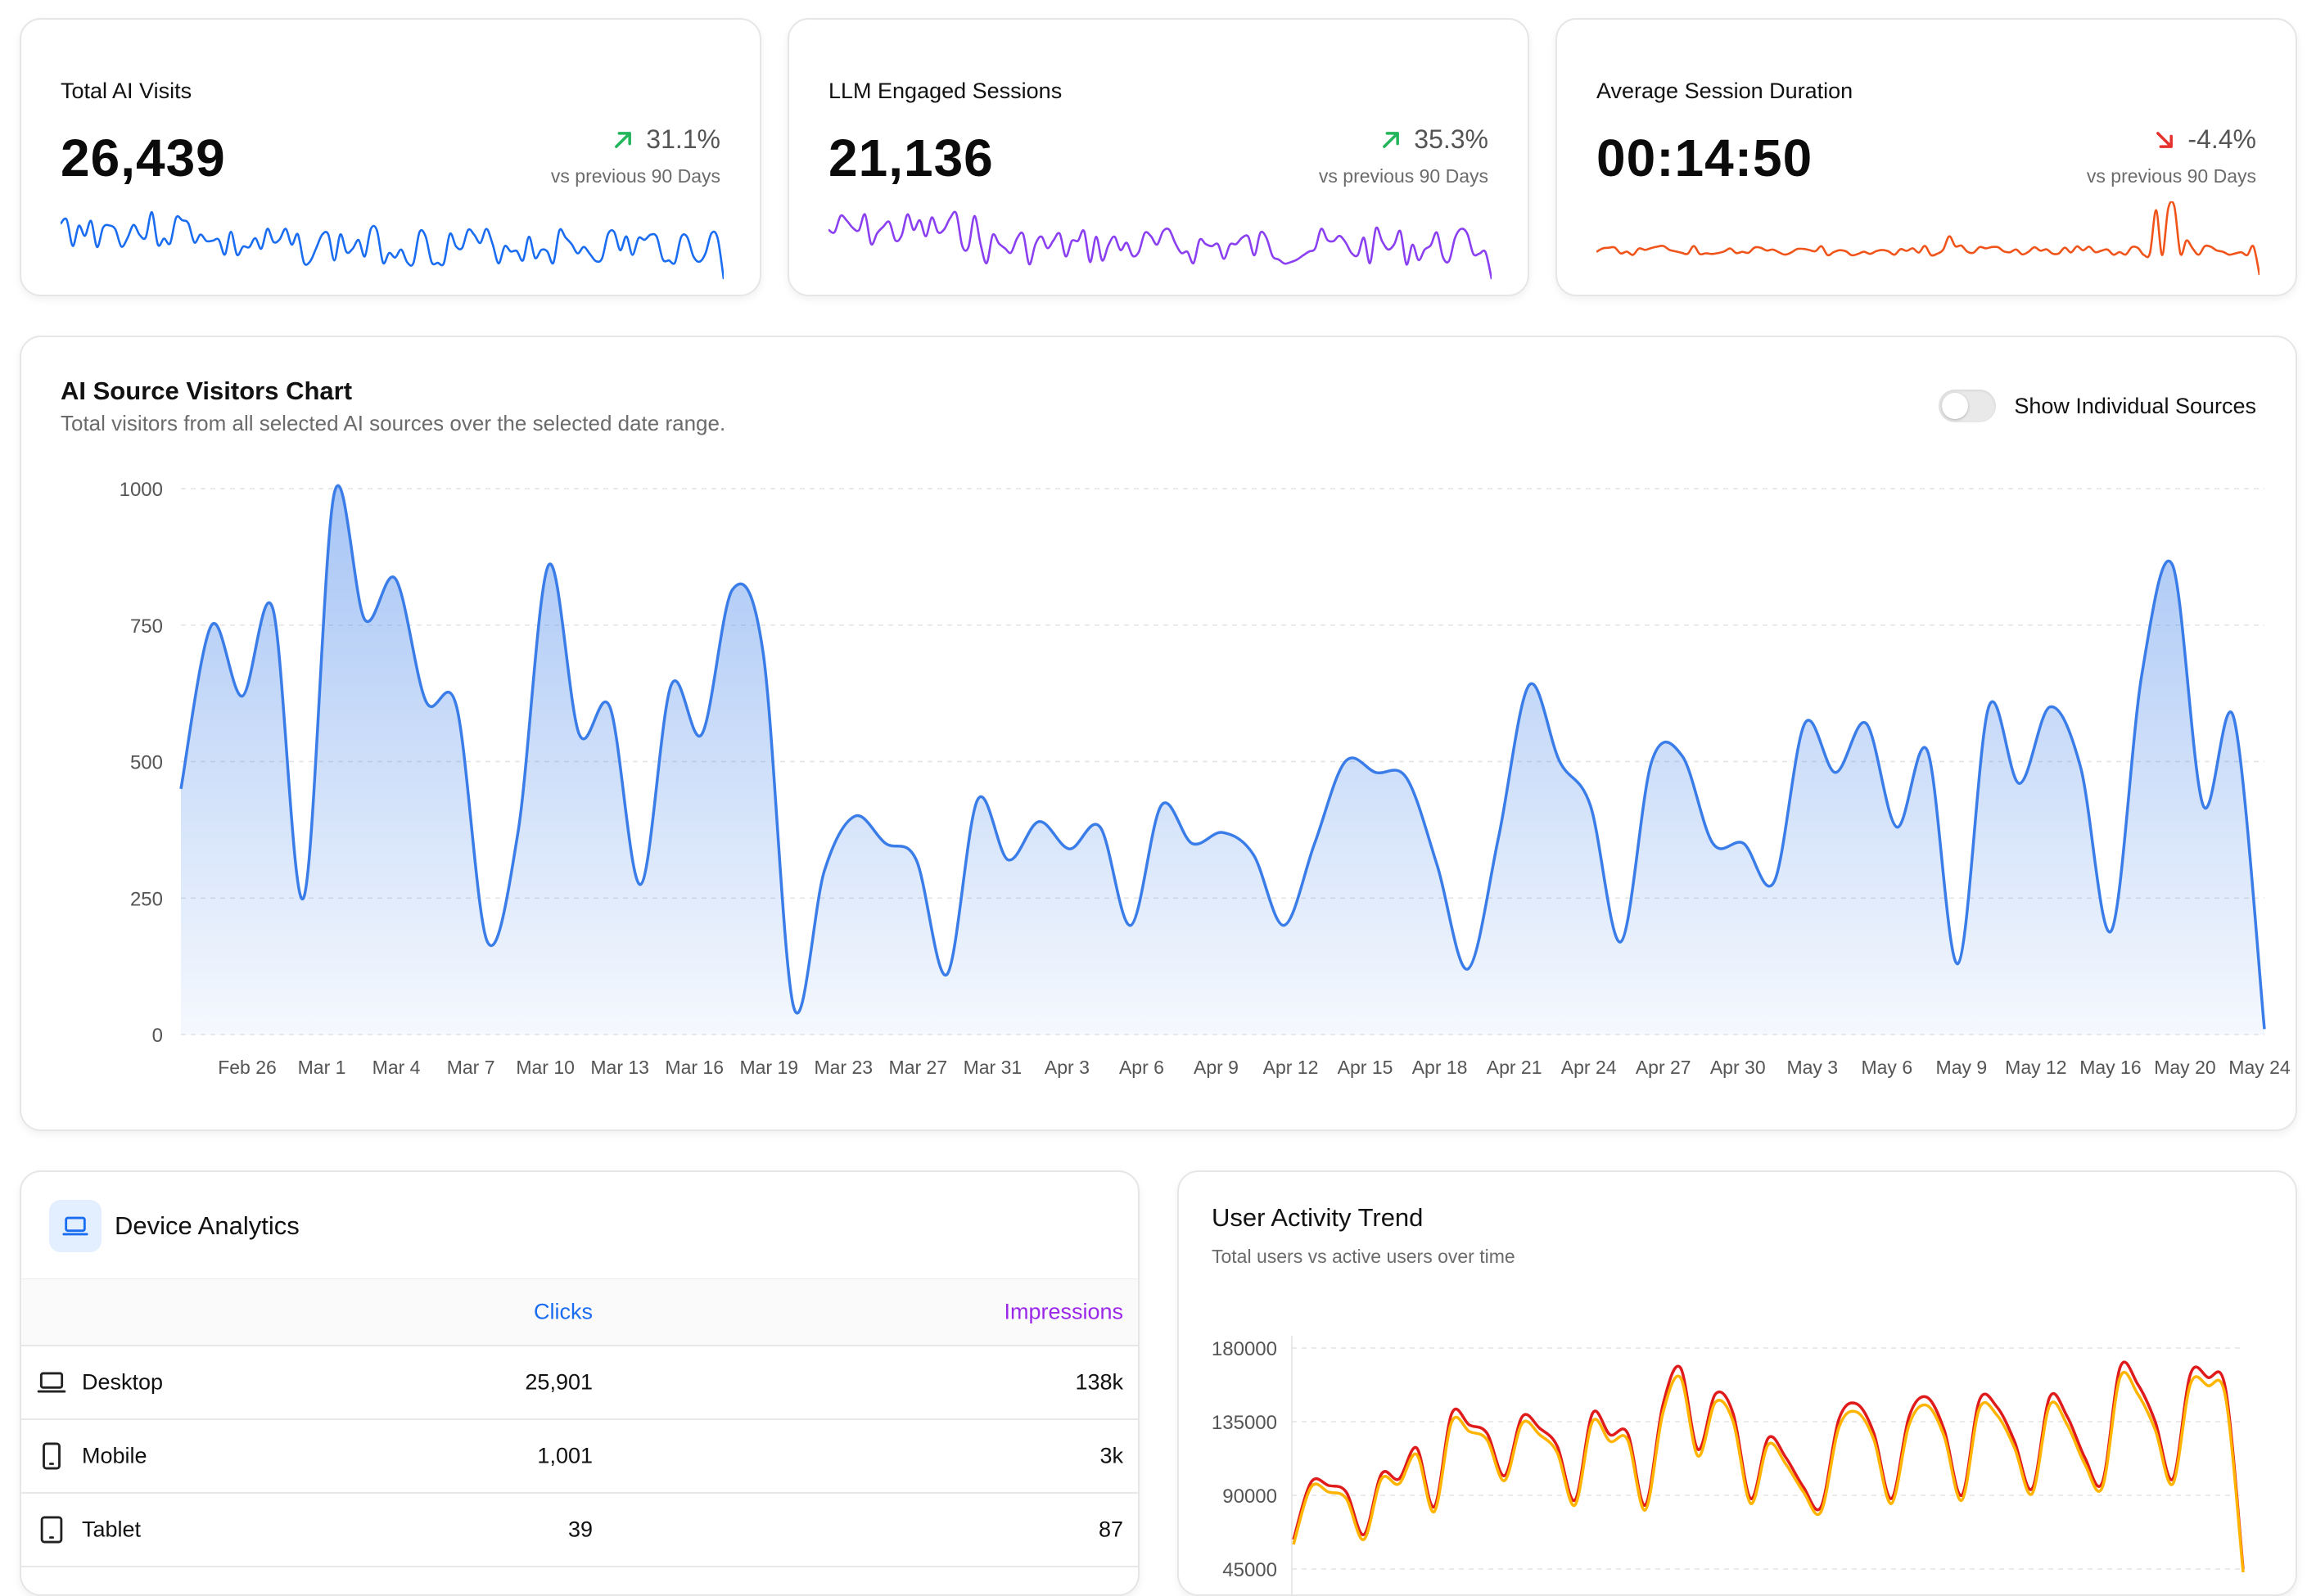 The height and width of the screenshot is (1596, 2316). Describe the element at coordinates (2259, 1067) in the screenshot. I see `x-tick-label: May 24` at that location.